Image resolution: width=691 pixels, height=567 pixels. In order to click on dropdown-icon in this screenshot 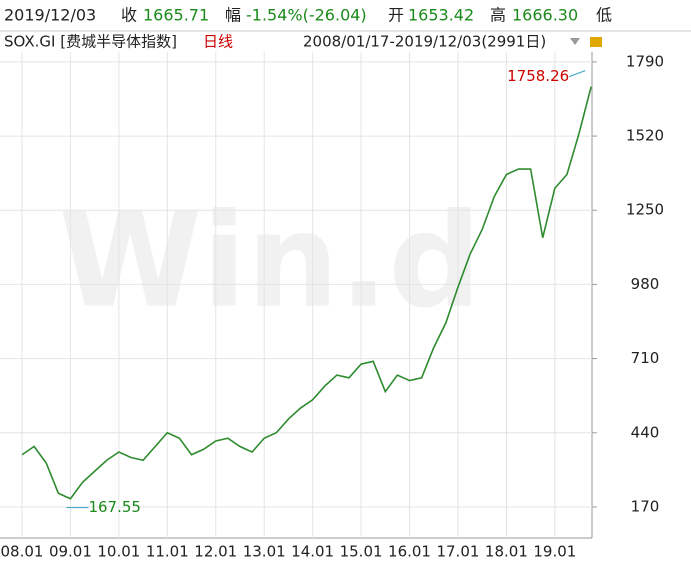, I will do `click(575, 41)`.